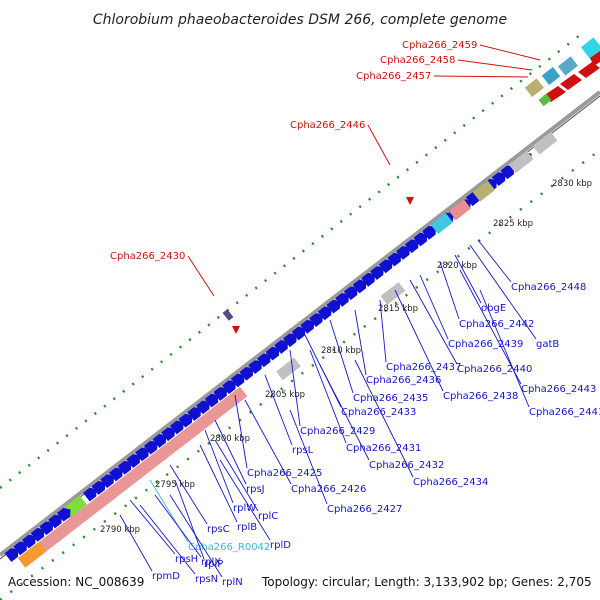 The image size is (600, 600). Describe the element at coordinates (496, 324) in the screenshot. I see `inner-label: Cpha266_2442` at that location.